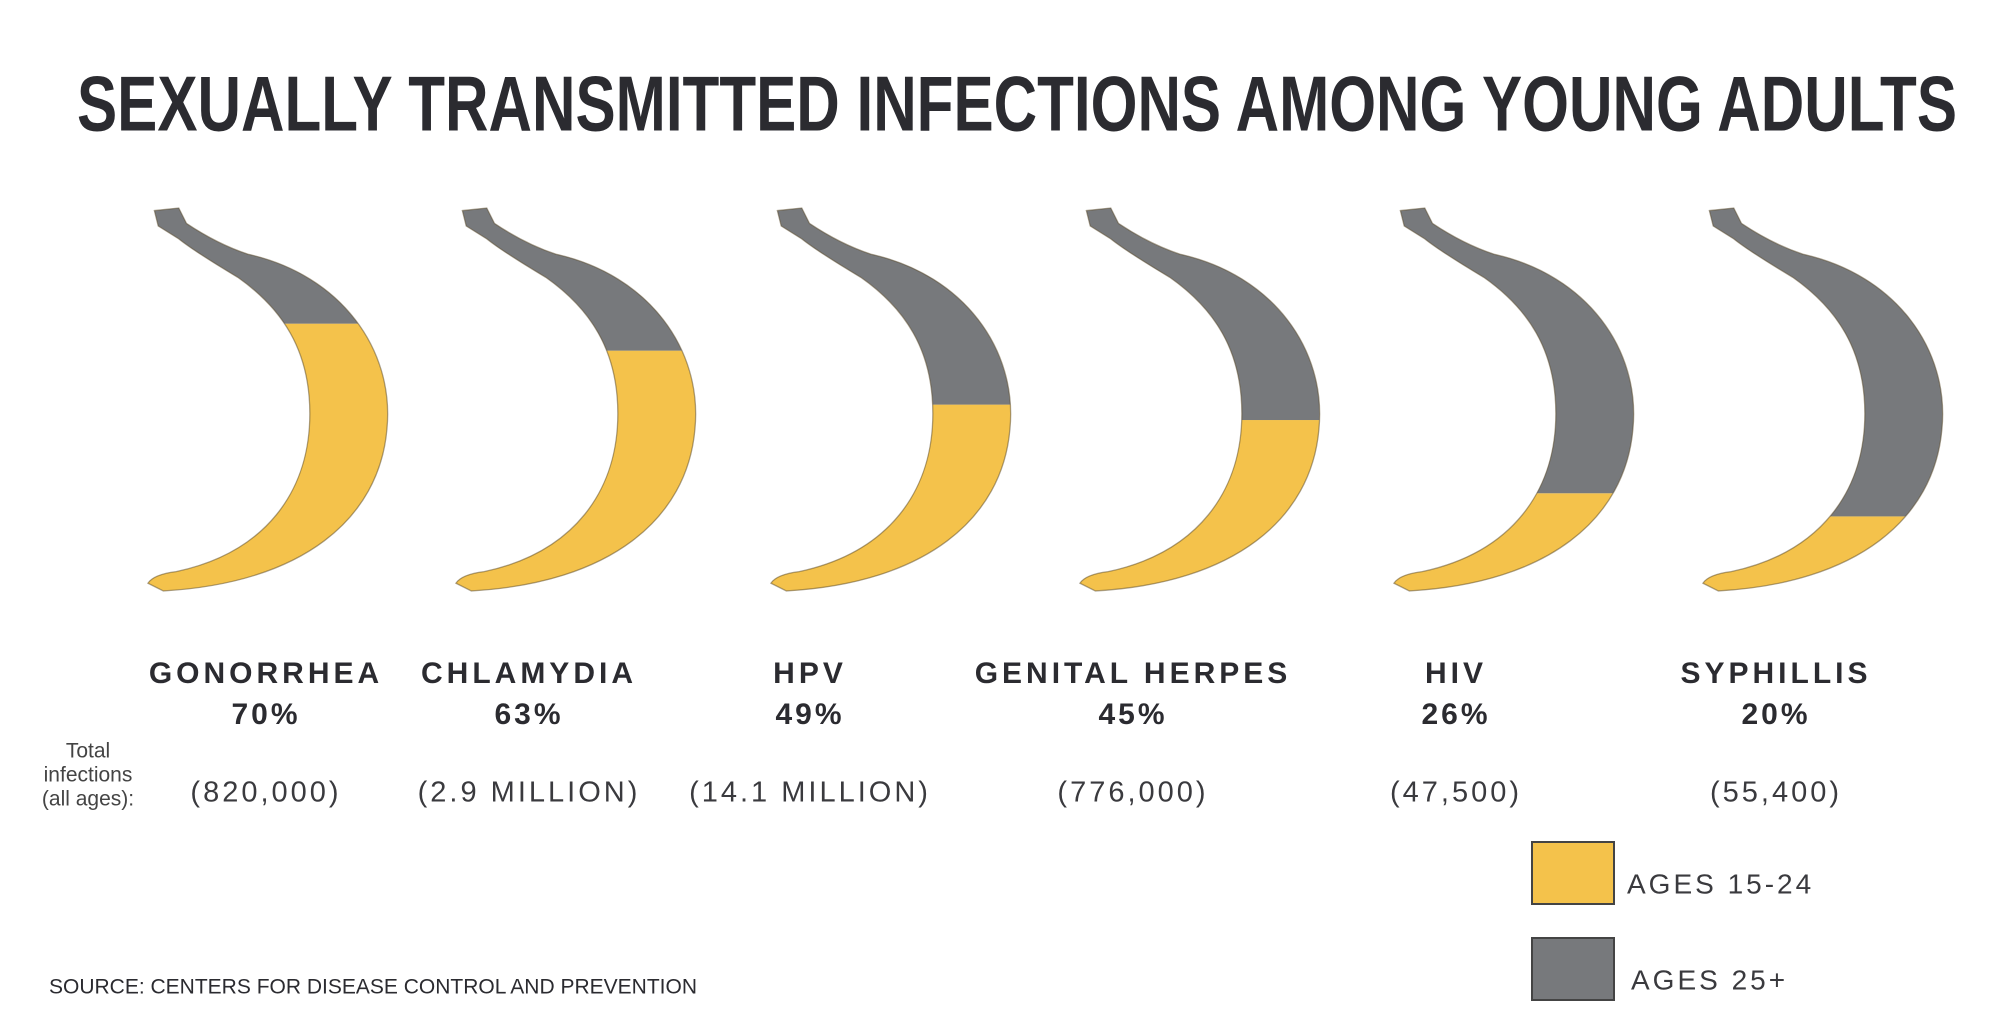  What do you see at coordinates (88, 751) in the screenshot?
I see `totals-caption: Total` at bounding box center [88, 751].